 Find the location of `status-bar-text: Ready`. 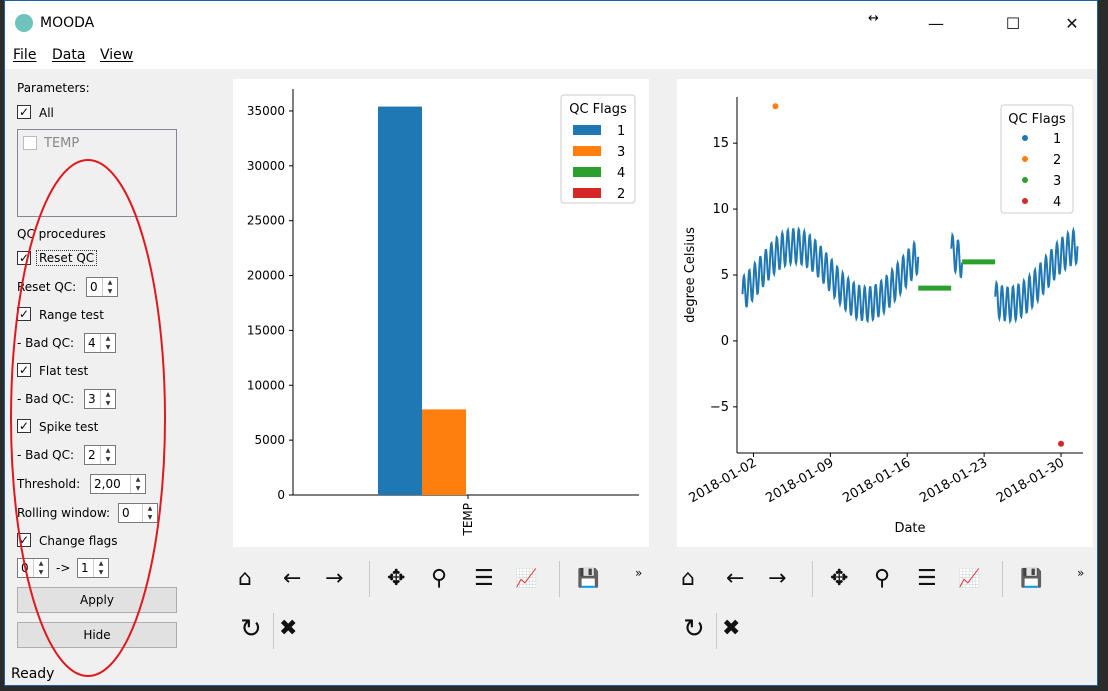

status-bar-text: Ready is located at coordinates (33, 674).